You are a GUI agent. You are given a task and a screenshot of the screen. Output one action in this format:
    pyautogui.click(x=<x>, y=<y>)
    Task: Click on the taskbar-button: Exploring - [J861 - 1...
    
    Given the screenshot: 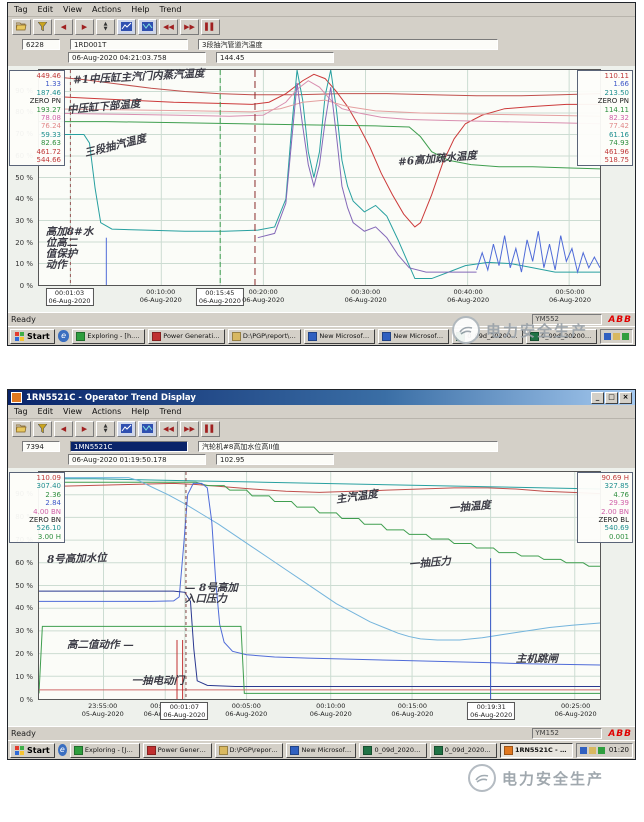 What is the action you would take?
    pyautogui.click(x=104, y=750)
    